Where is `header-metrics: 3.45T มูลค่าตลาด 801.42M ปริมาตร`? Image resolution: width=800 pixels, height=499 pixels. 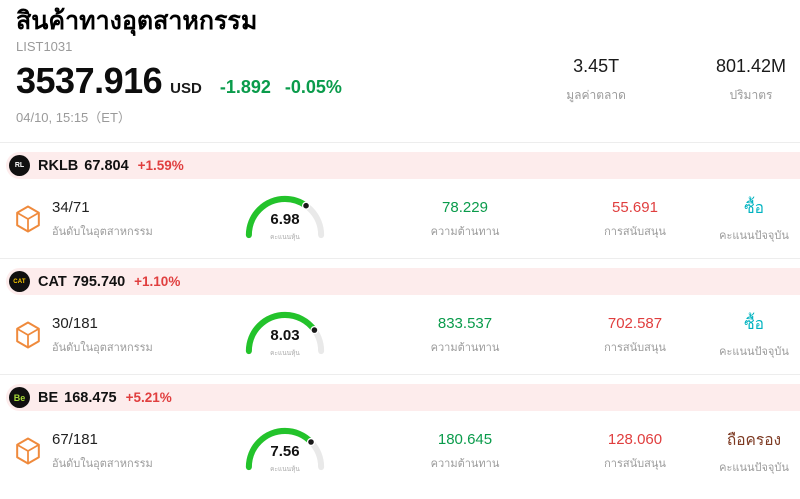
header-metrics: 3.45T มูลค่าตลาด 801.42M ปริมาตร is located at coordinates (676, 80).